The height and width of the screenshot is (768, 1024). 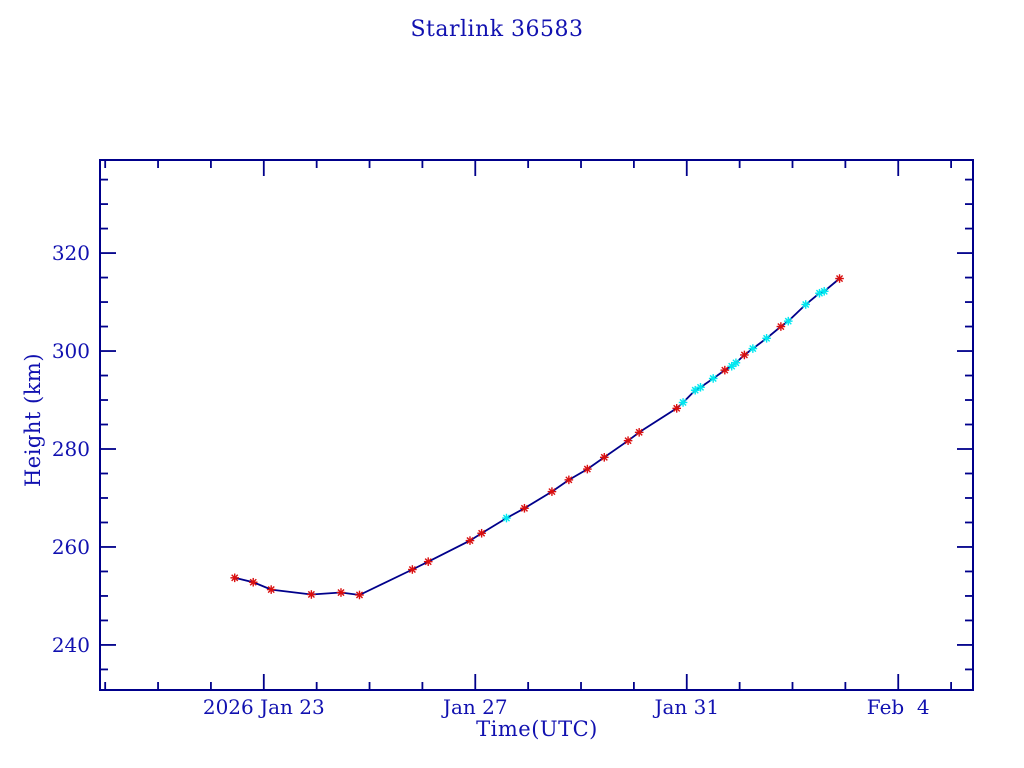 What do you see at coordinates (71, 547) in the screenshot?
I see `y-tick-label: 260` at bounding box center [71, 547].